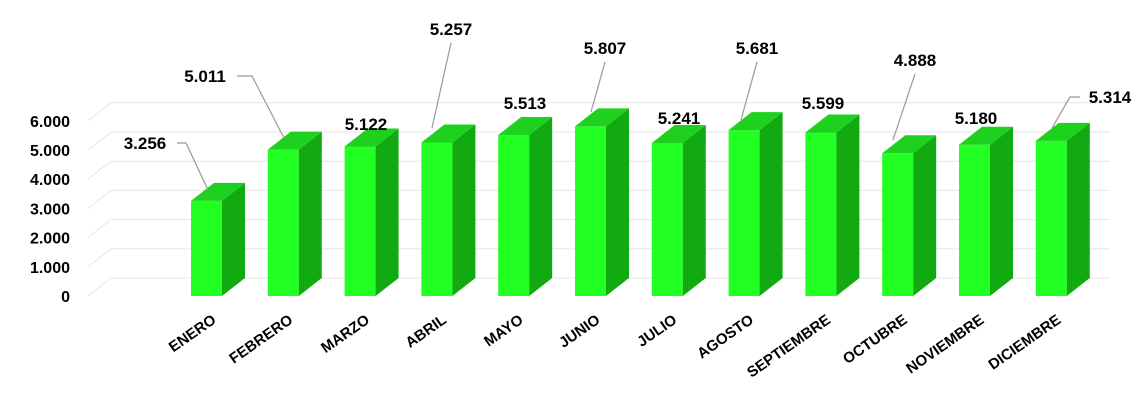 Image resolution: width=1146 pixels, height=411 pixels. Describe the element at coordinates (875, 339) in the screenshot. I see `x-tick-label: OCTUBRE` at that location.